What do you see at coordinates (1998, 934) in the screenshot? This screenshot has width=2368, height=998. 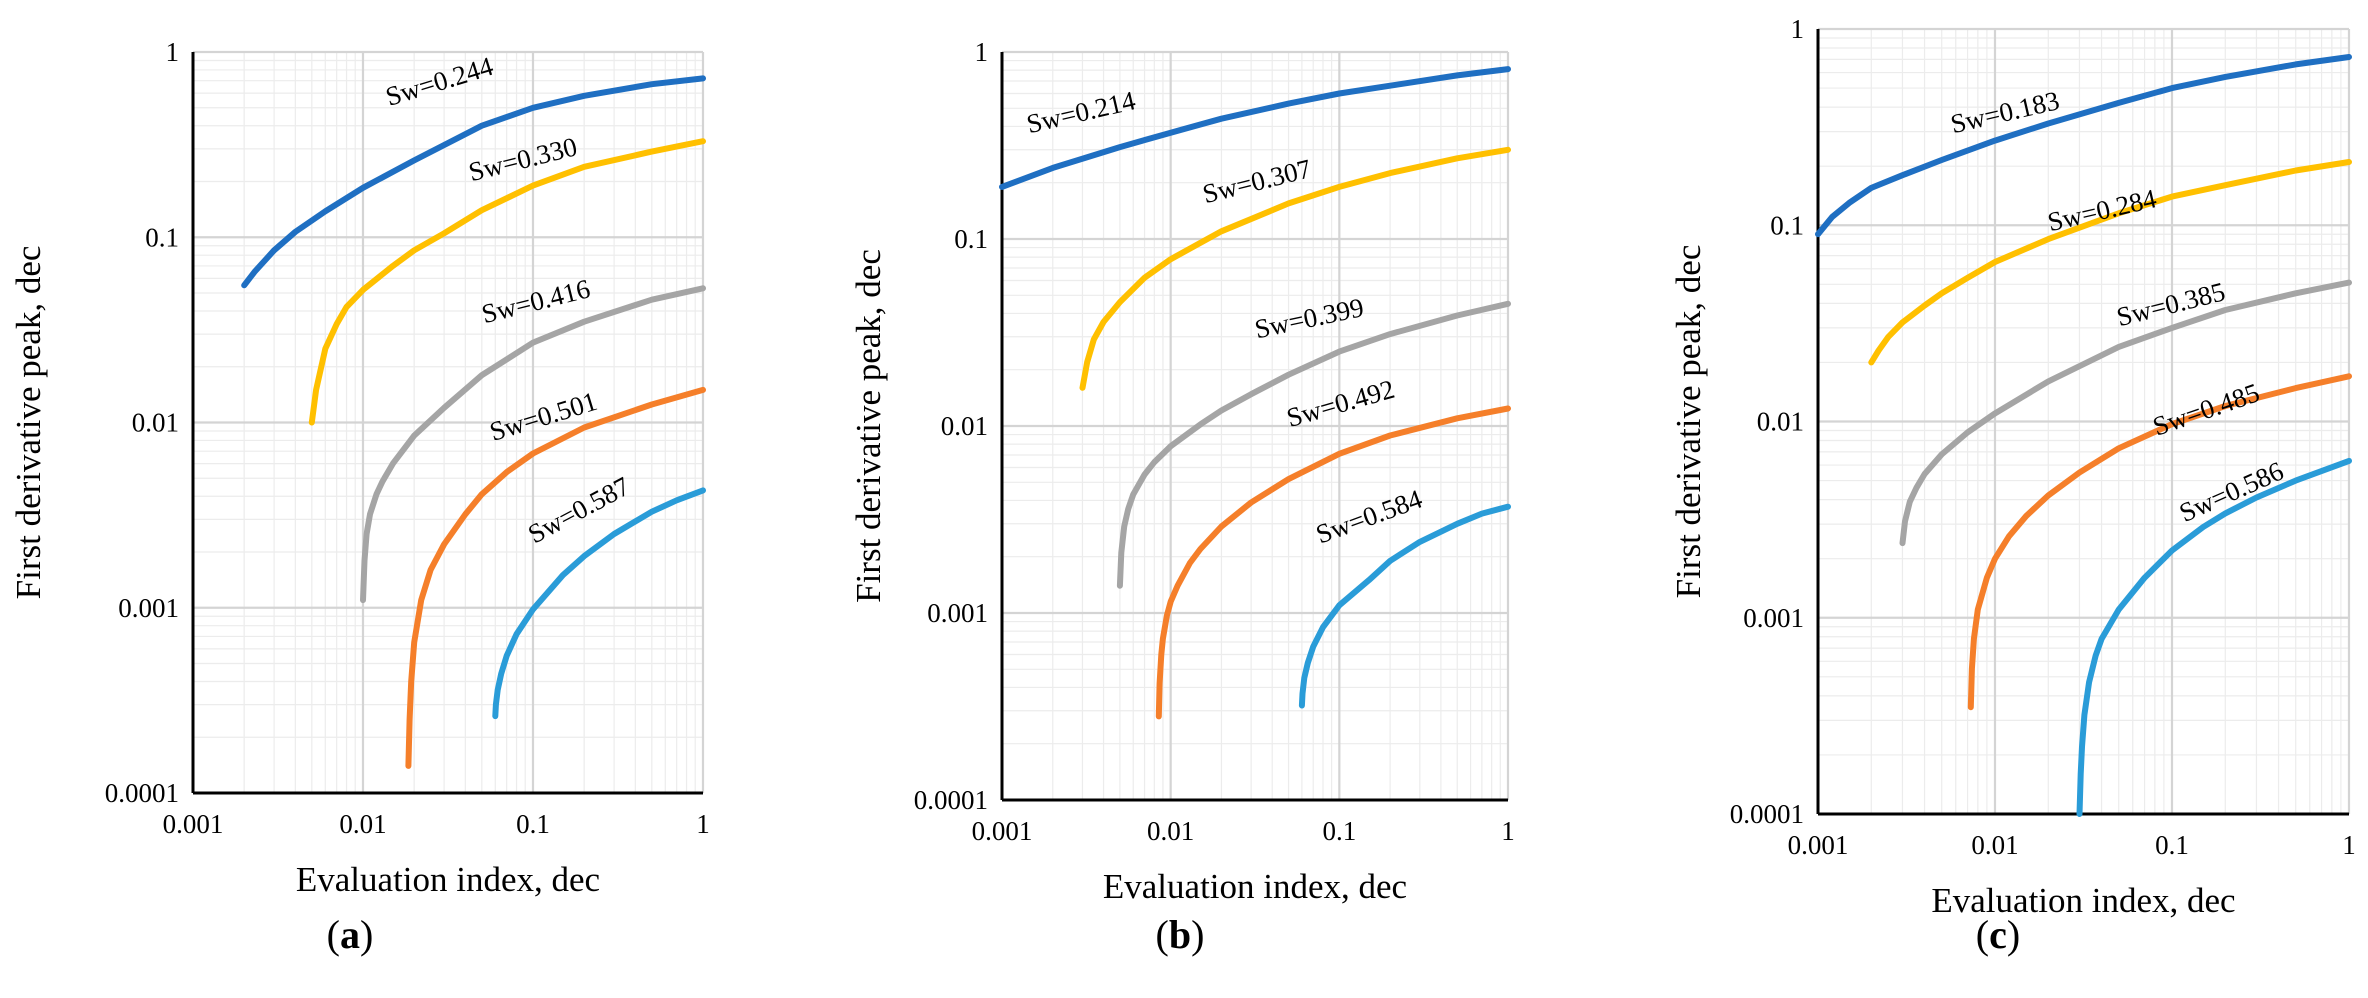 I see `panel-label: (c)` at bounding box center [1998, 934].